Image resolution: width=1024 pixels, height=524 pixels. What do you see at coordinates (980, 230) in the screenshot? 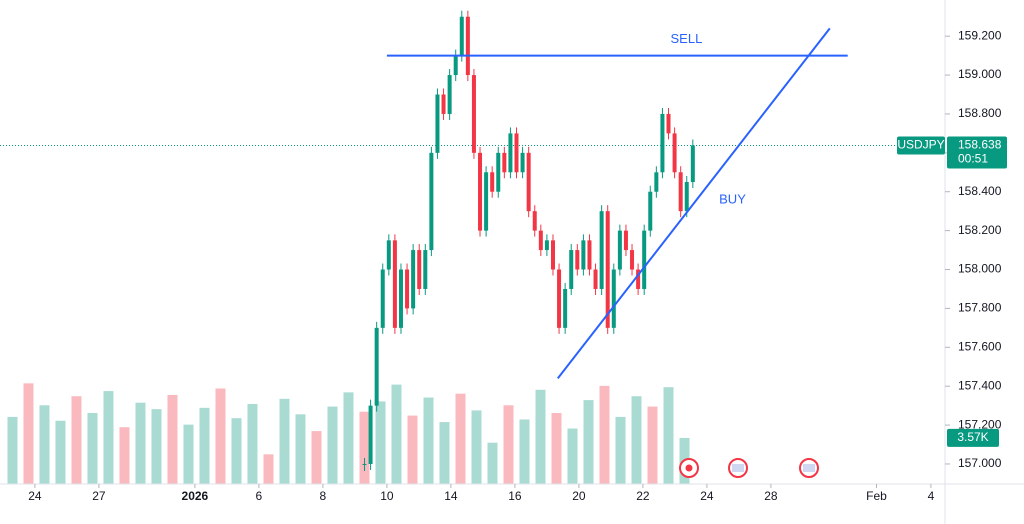
I see `y-tick-label: 158.200` at bounding box center [980, 230].